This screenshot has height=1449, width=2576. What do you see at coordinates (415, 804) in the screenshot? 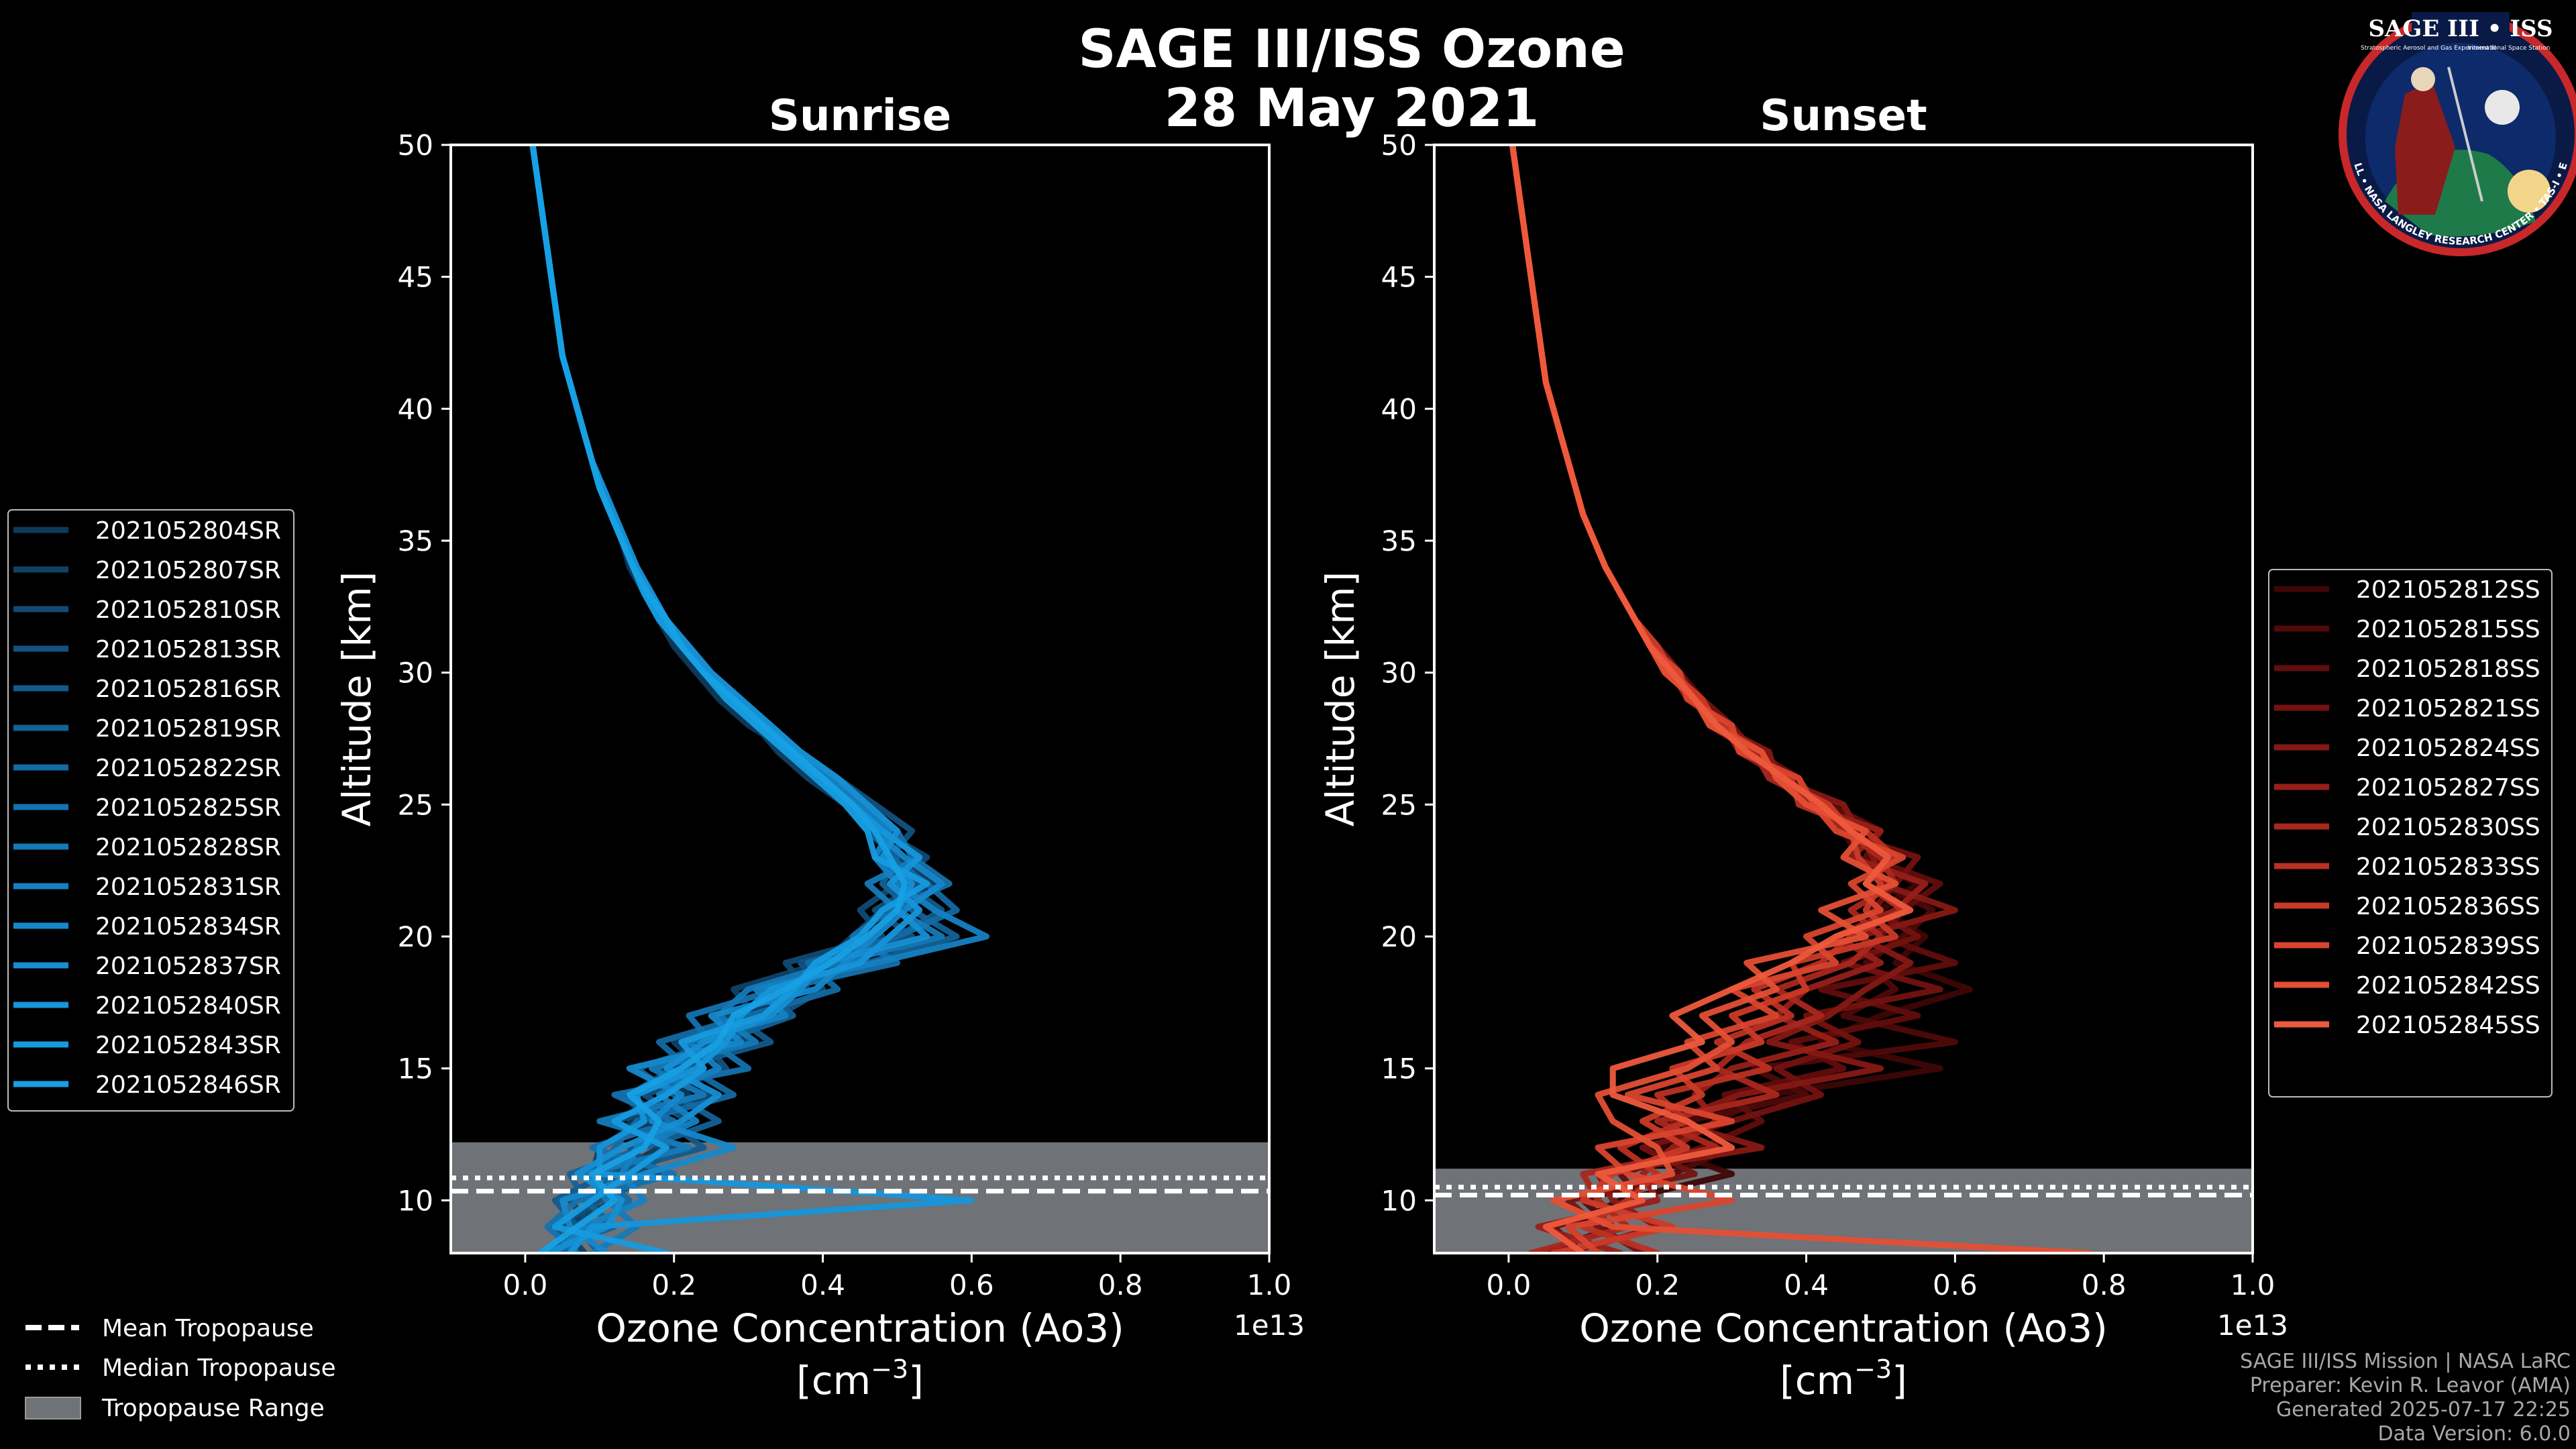
I see `sunrise-ytick-label: 25` at bounding box center [415, 804].